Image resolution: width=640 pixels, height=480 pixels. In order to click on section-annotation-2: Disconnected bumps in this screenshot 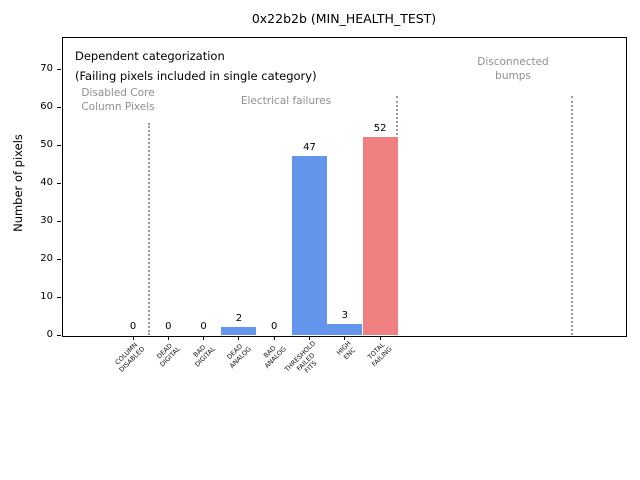, I will do `click(513, 69)`.